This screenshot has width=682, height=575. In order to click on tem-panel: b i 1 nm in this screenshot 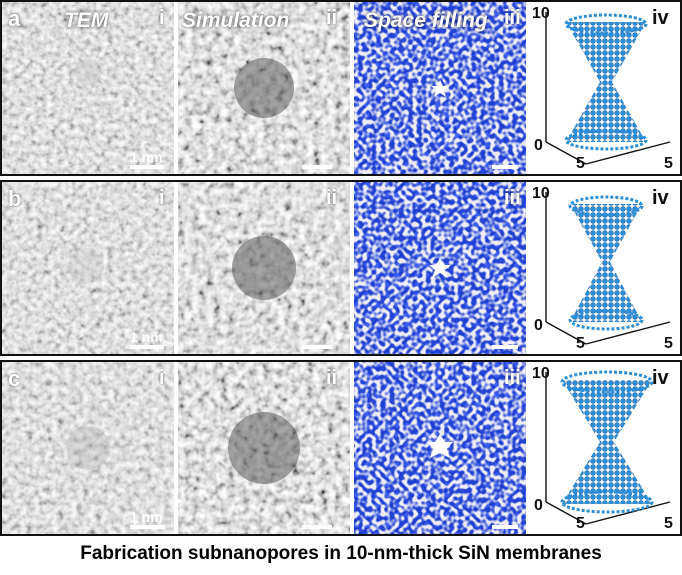, I will do `click(88, 268)`.